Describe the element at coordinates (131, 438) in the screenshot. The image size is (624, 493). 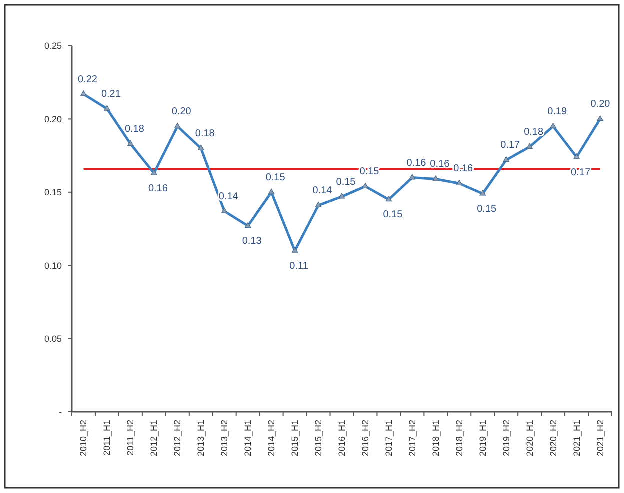
I see `x-tick-label: 2011_H2` at that location.